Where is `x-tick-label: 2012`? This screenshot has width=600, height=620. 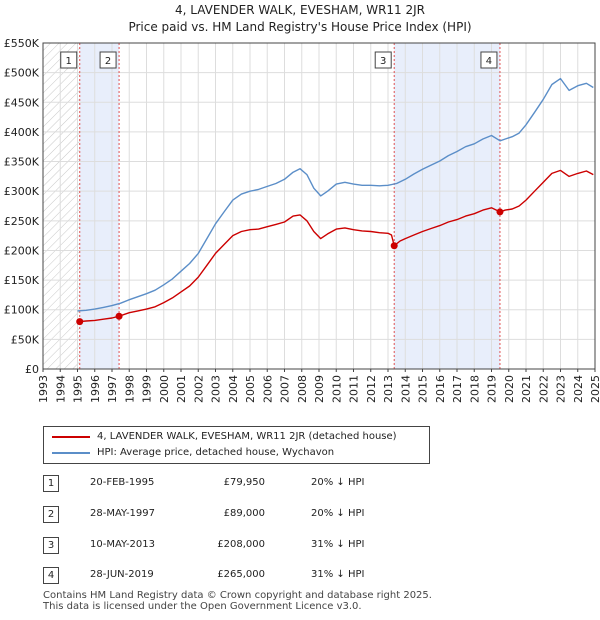
x-tick-label: 2012 is located at coordinates (371, 389).